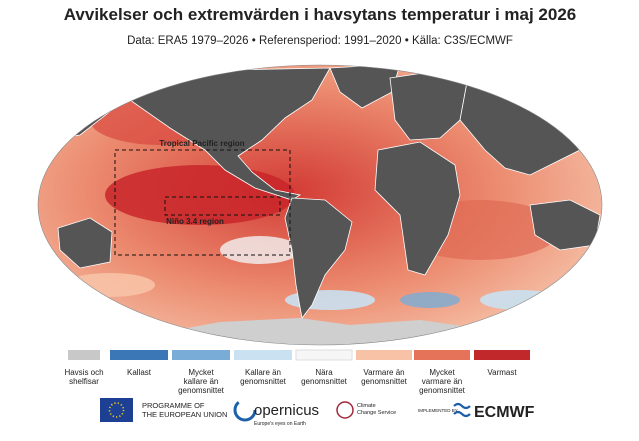 This screenshot has height=441, width=639. I want to click on legend-label: Varmare än genomsnittet, so click(384, 377).